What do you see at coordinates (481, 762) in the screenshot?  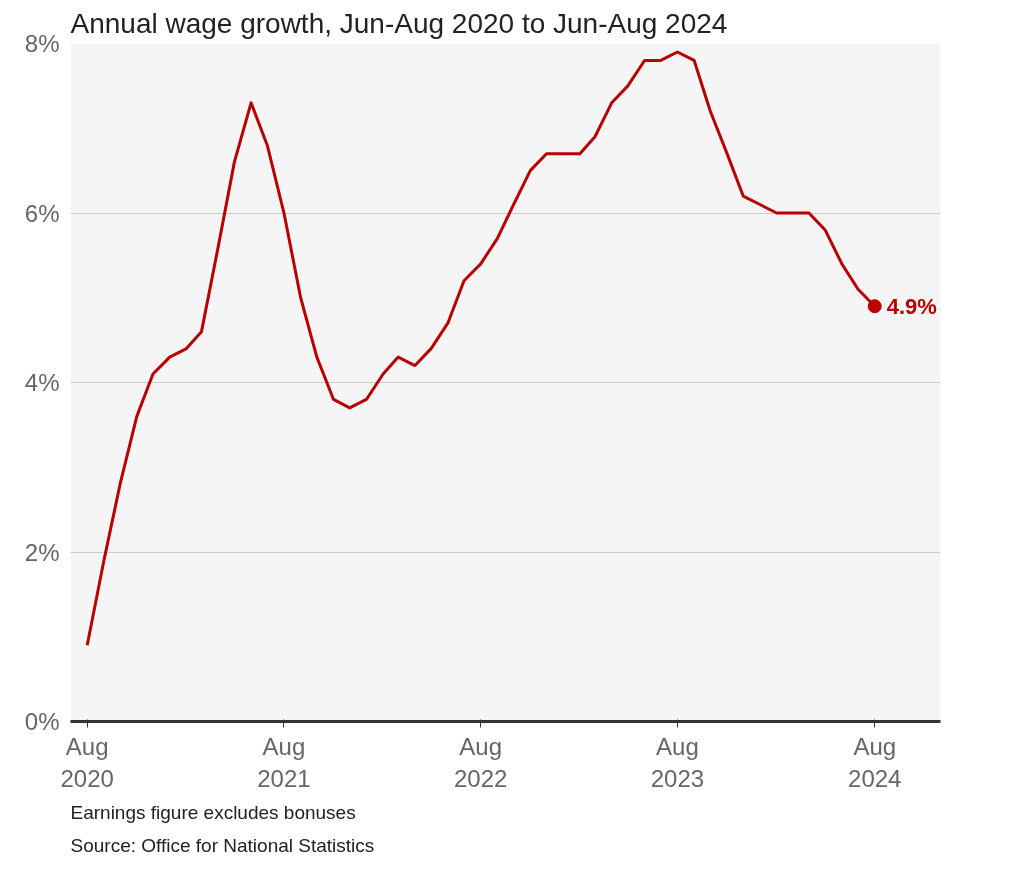 I see `x-tick-label: Aug 2022` at bounding box center [481, 762].